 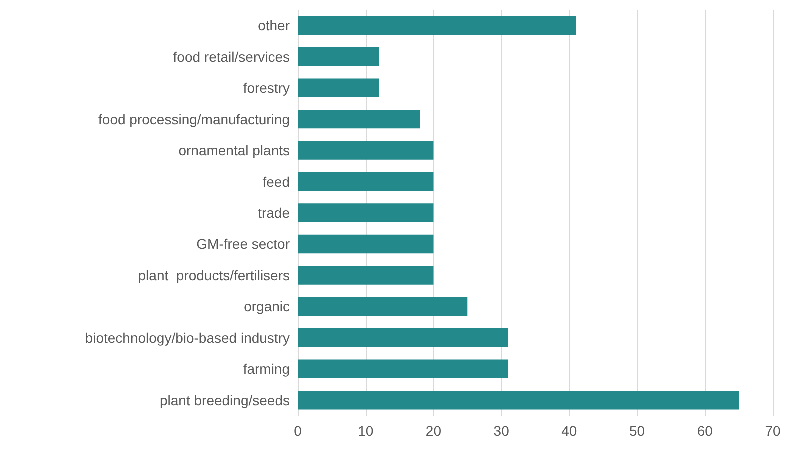 I want to click on y-tick-label: feed, so click(x=276, y=182).